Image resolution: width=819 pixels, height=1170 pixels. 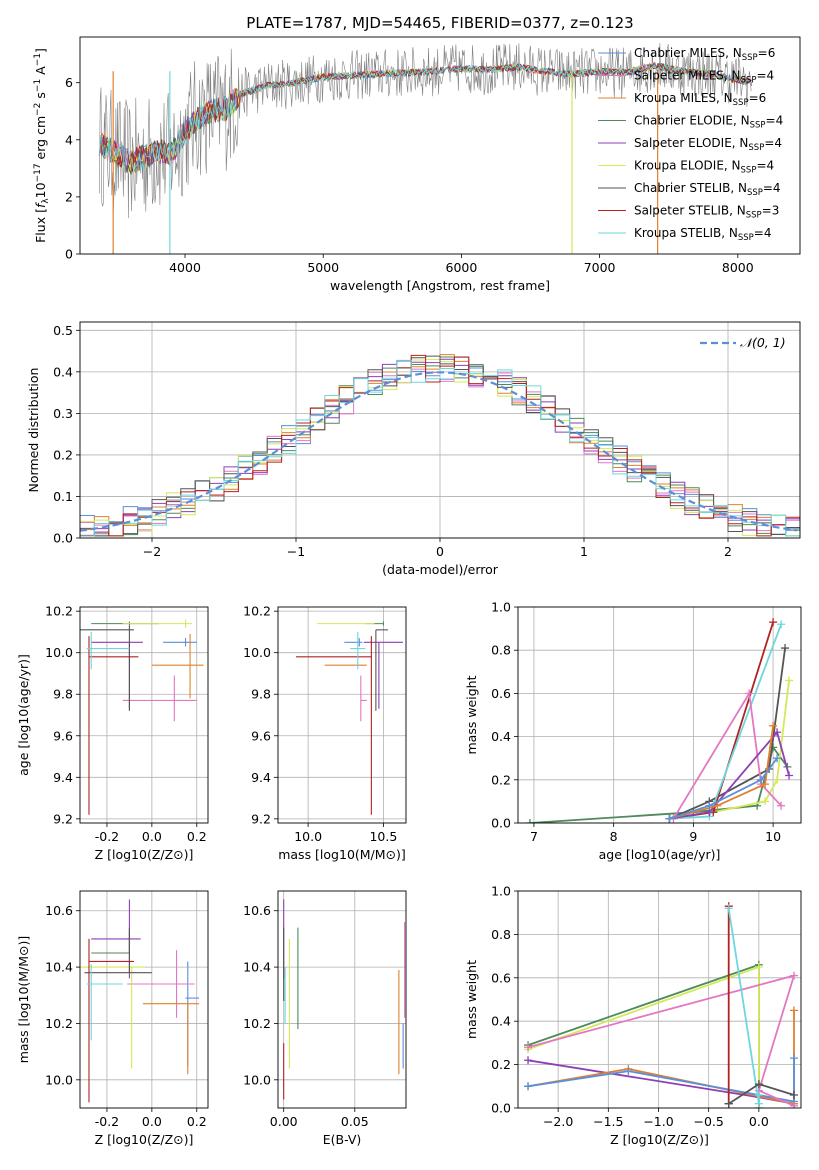 I want to click on x-axis-label-mass-Z: Z [log10(Z/Z⊙)], so click(x=144, y=1139).